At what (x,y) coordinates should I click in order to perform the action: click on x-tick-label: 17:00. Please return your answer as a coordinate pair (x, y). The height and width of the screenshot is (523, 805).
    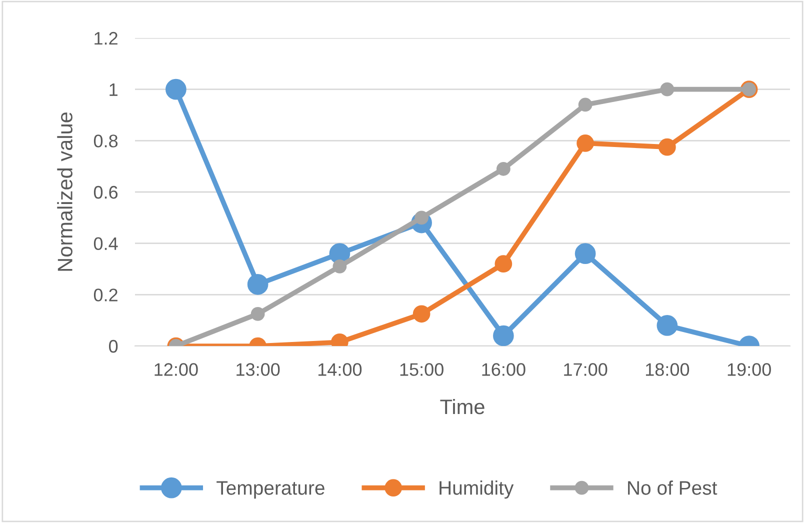
    Looking at the image, I should click on (586, 369).